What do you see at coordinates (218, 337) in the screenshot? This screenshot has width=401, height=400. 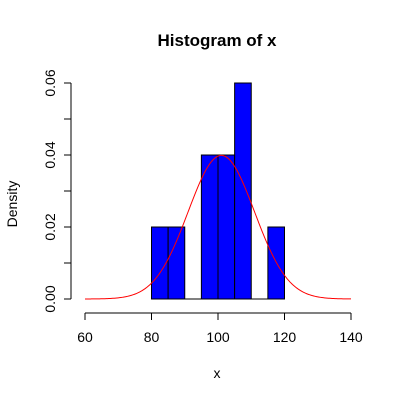 I see `x-tick-label: 100` at bounding box center [218, 337].